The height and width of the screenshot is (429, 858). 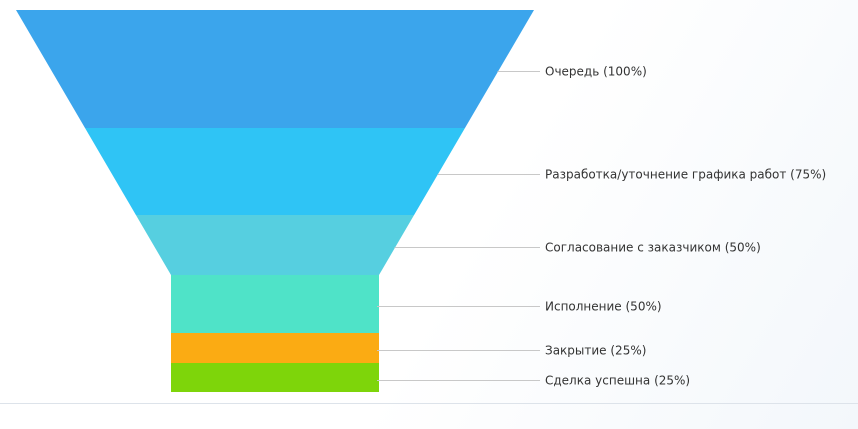 What do you see at coordinates (458, 226) in the screenshot?
I see `funnel-leader-lines` at bounding box center [458, 226].